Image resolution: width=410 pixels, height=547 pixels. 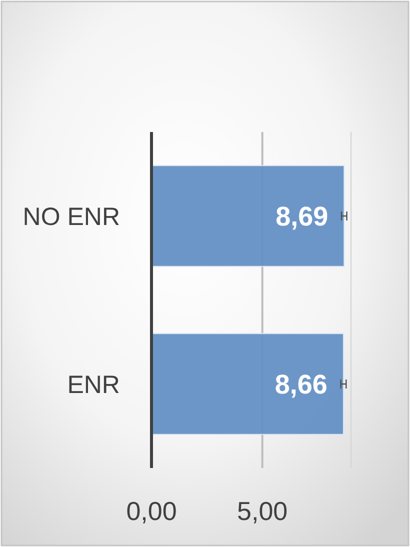 What do you see at coordinates (301, 385) in the screenshot?
I see `data-label: 8,66` at bounding box center [301, 385].